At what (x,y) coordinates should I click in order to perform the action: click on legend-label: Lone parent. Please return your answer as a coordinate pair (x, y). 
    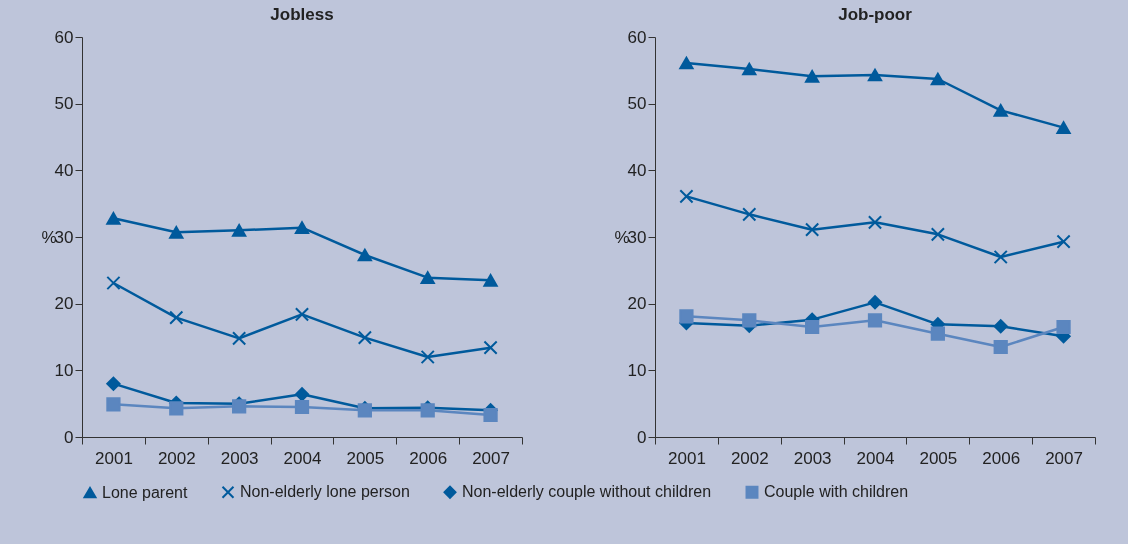
    Looking at the image, I should click on (145, 492).